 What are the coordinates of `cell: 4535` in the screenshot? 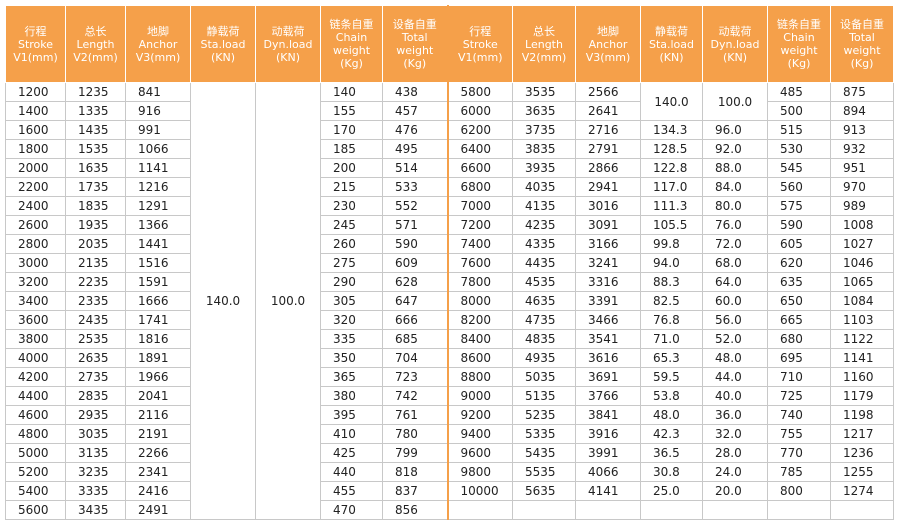 It's located at (544, 282).